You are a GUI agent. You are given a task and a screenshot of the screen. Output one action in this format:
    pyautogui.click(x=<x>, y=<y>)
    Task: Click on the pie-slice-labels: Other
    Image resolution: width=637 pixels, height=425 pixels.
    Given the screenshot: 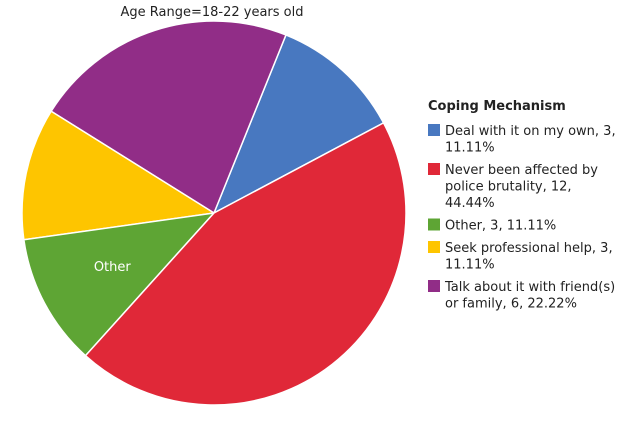 What is the action you would take?
    pyautogui.click(x=113, y=267)
    